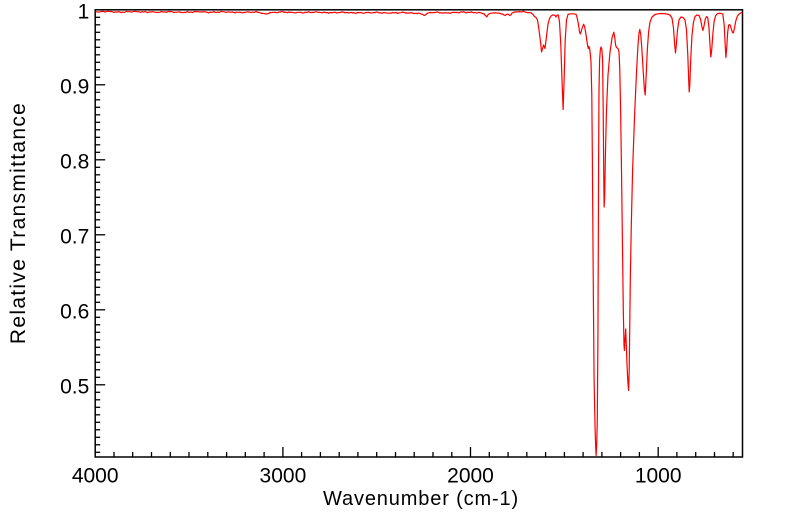 The width and height of the screenshot is (799, 516). What do you see at coordinates (74, 312) in the screenshot?
I see `svg-text: 0.6` at bounding box center [74, 312].